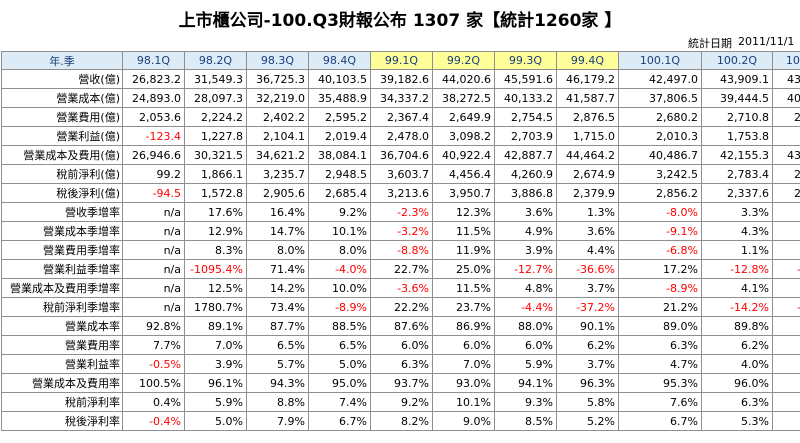 This screenshot has height=443, width=800. I want to click on table-cell: 10.0%, so click(339, 288).